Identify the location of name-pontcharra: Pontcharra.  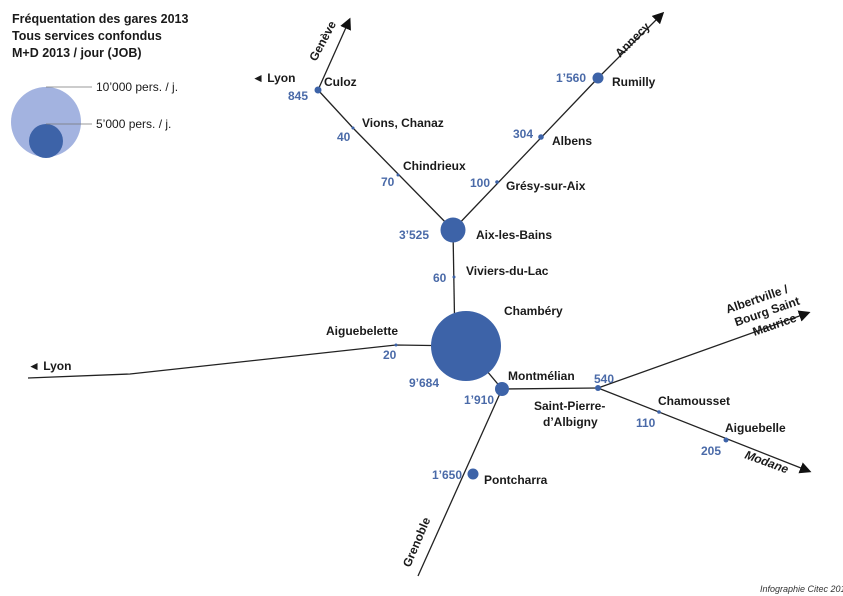
(516, 480).